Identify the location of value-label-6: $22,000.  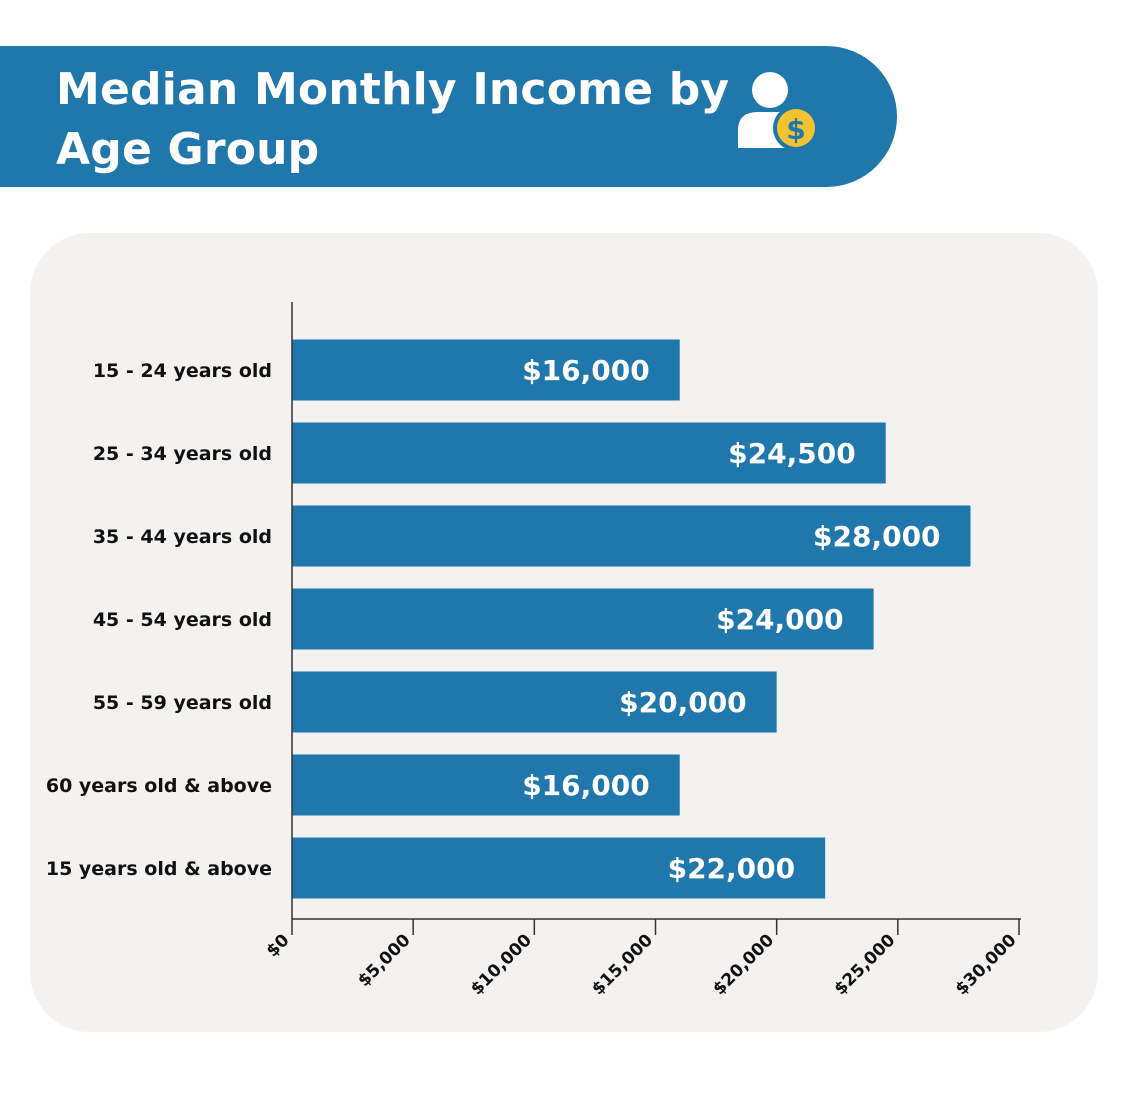
(732, 868).